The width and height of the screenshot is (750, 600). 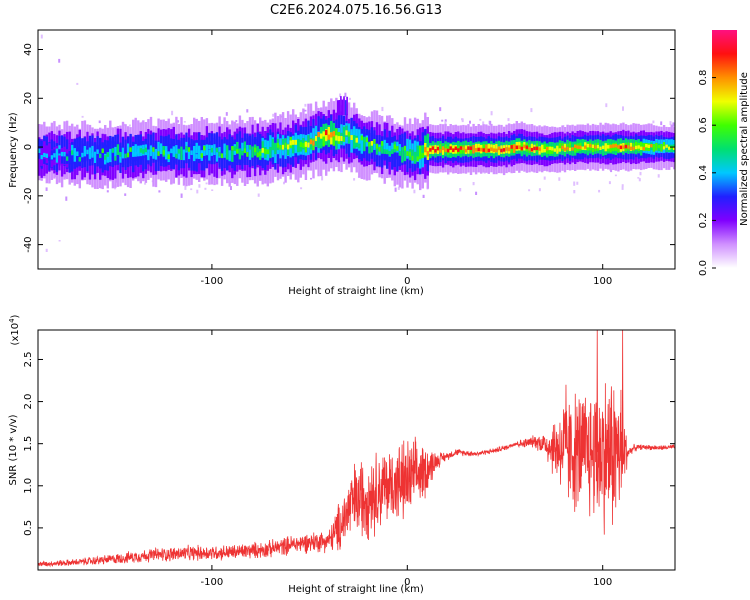 What do you see at coordinates (707, 173) in the screenshot?
I see `colorbar-ticks: 0.0 0.2 0.4 0.6 0.8` at bounding box center [707, 173].